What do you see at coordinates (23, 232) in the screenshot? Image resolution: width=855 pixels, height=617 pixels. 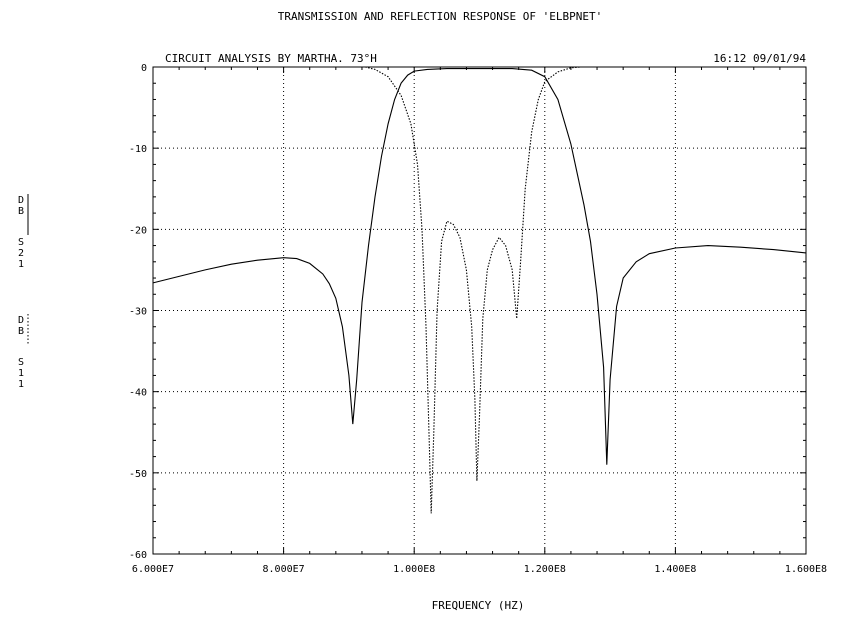 I see `y-label-s21: D B S 2 1` at bounding box center [23, 232].